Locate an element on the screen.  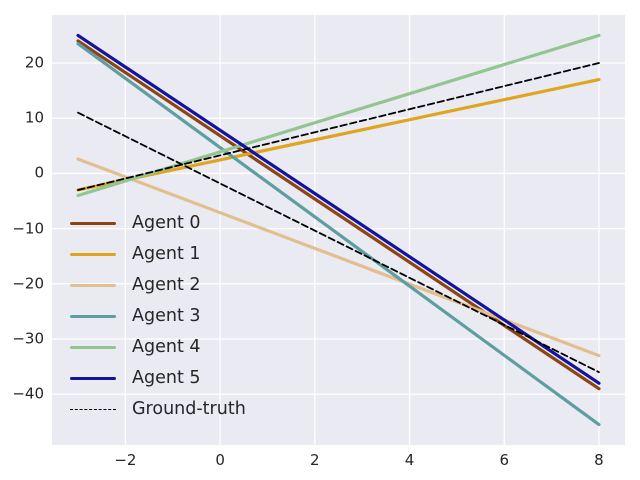
legend-label: Agent 5 is located at coordinates (166, 377).